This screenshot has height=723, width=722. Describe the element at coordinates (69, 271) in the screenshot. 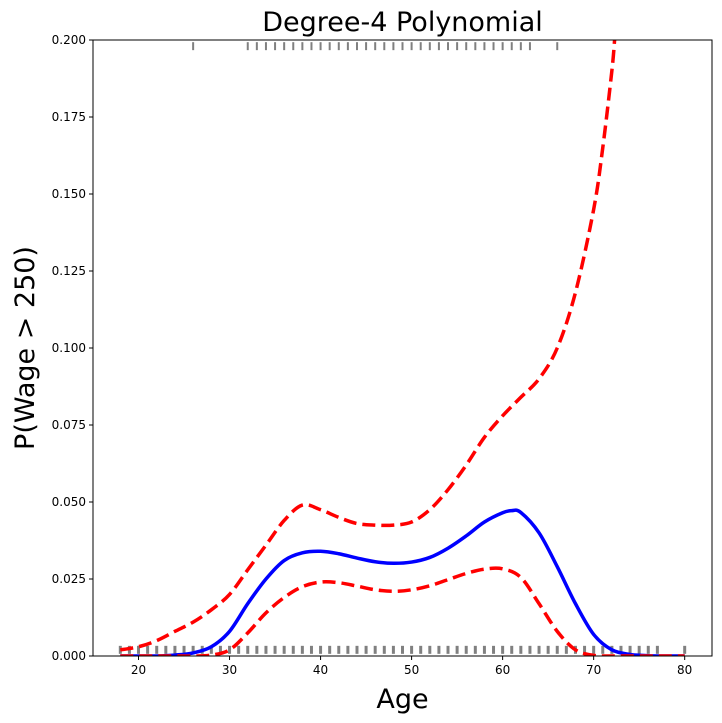

I see `y-tick-label: 0.125` at that location.